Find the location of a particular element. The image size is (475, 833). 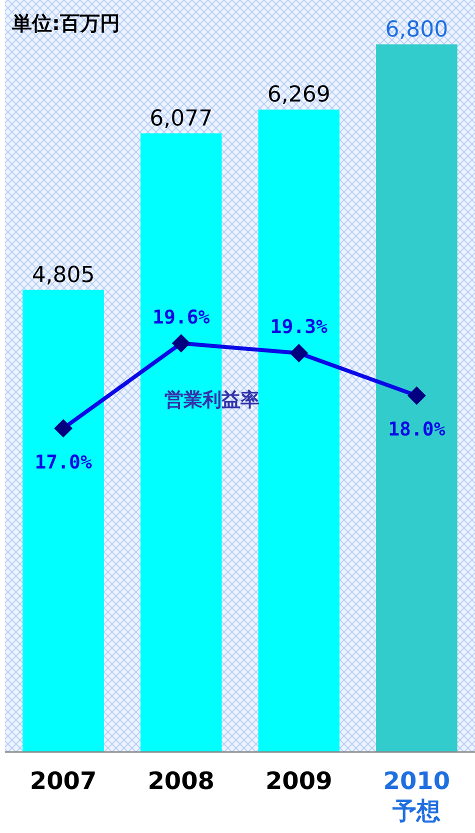

data-label: 17.0% is located at coordinates (63, 462).